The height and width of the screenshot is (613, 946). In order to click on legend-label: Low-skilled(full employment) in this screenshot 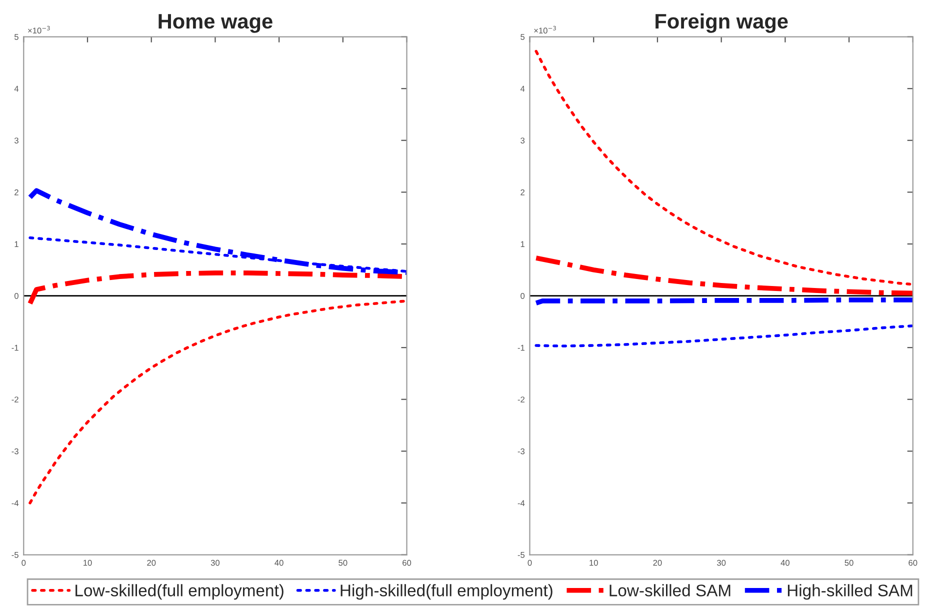, I will do `click(180, 592)`.